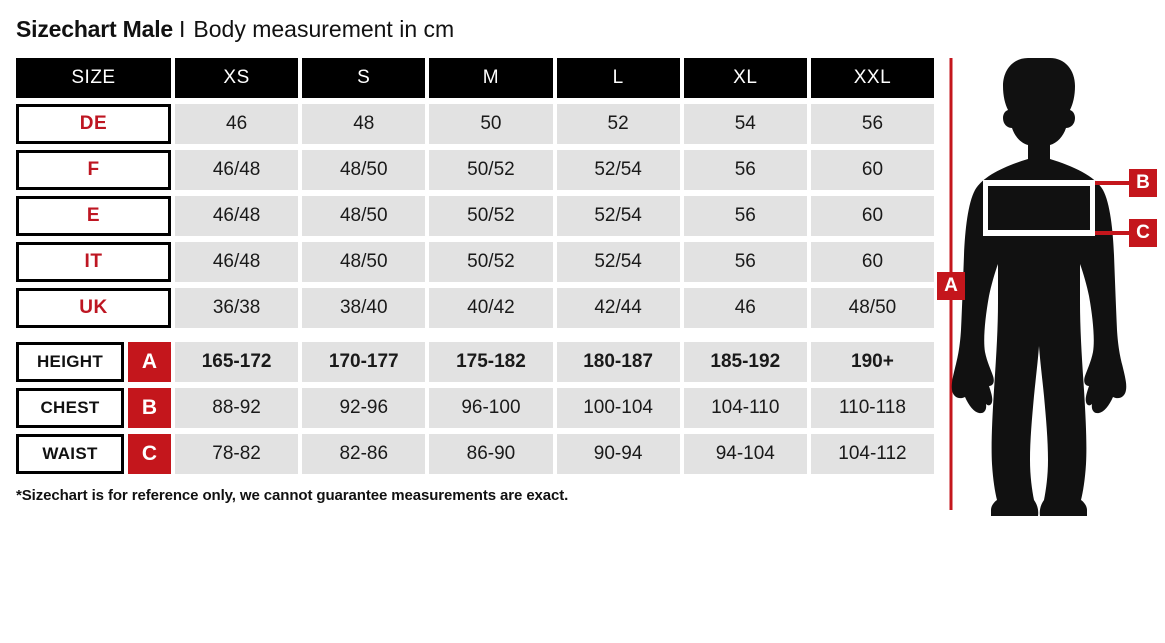 The image size is (1165, 643). I want to click on table-row: UK 36/38 38/40 40/42 42/44 46 48/50, so click(475, 308).